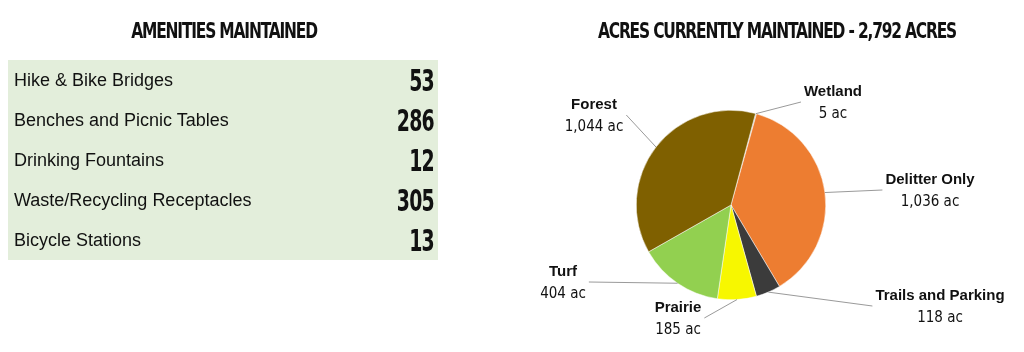  Describe the element at coordinates (678, 307) in the screenshot. I see `slice-label: Prairie` at that location.